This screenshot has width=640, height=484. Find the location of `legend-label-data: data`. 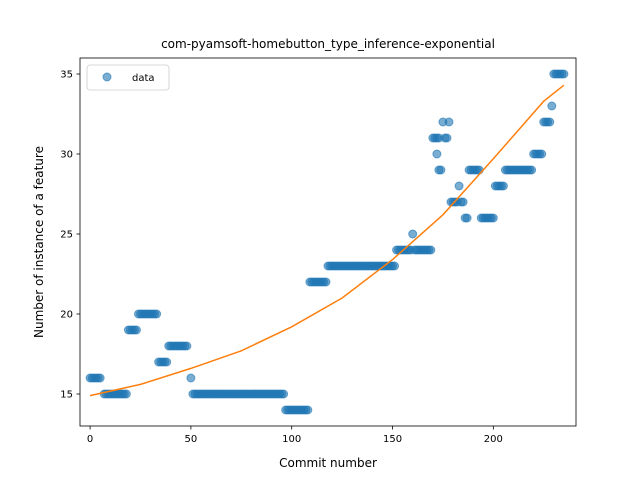

legend-label-data: data is located at coordinates (143, 78).